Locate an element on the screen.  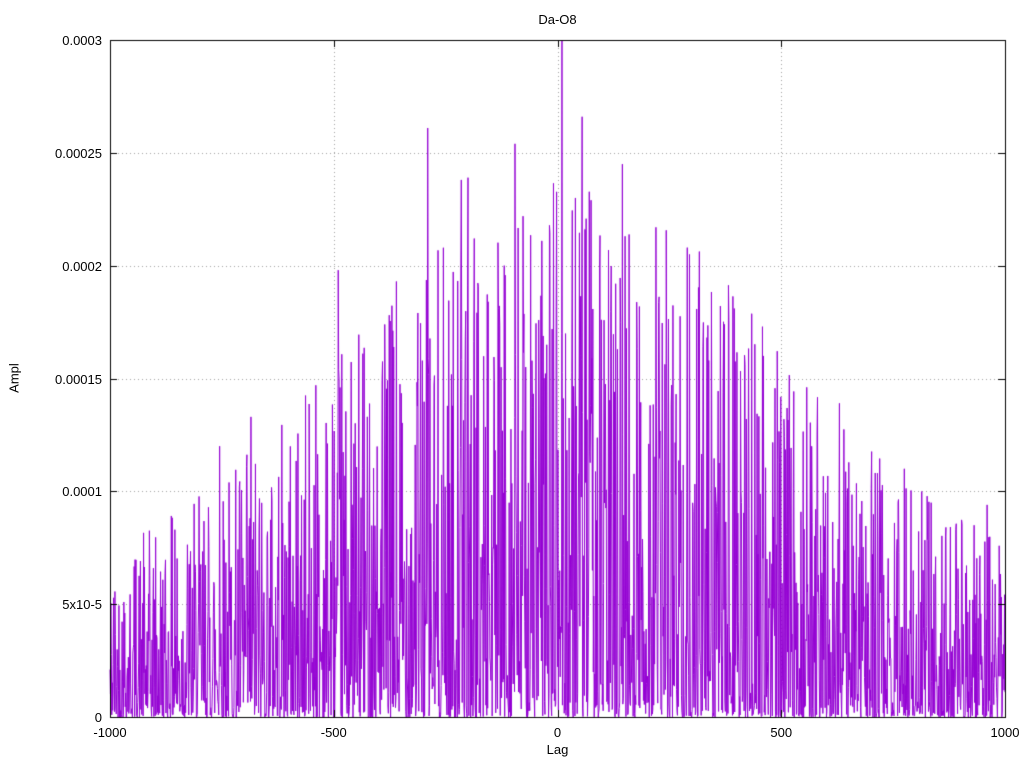
x-tick-label: 0 is located at coordinates (557, 732).